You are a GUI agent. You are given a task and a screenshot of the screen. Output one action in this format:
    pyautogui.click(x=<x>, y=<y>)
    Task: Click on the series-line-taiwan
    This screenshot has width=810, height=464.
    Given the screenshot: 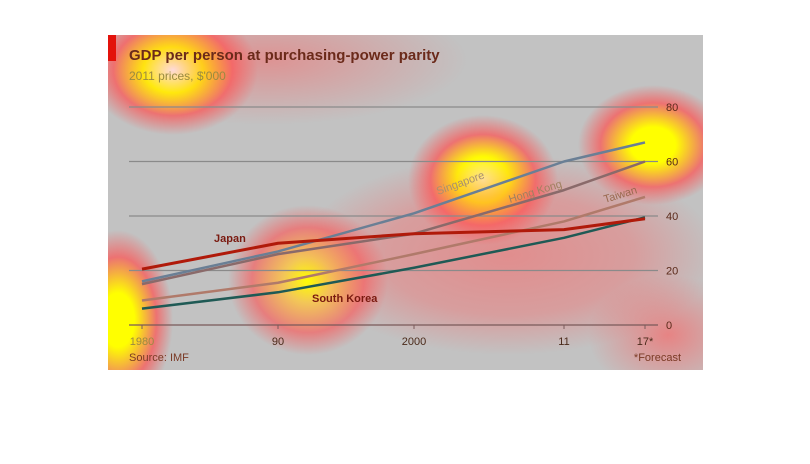 What is the action you would take?
    pyautogui.click(x=393, y=248)
    